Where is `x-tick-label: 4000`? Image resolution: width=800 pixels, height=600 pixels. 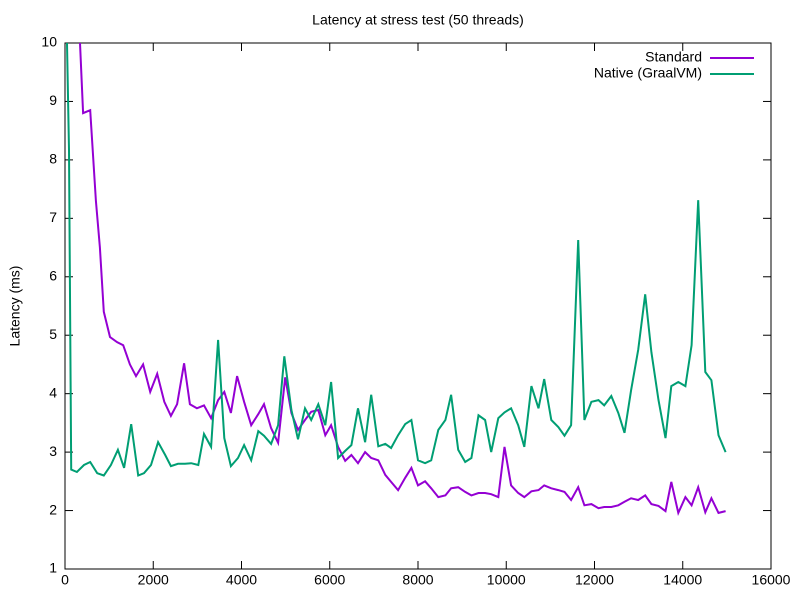
x-tick-label: 4000 is located at coordinates (241, 580).